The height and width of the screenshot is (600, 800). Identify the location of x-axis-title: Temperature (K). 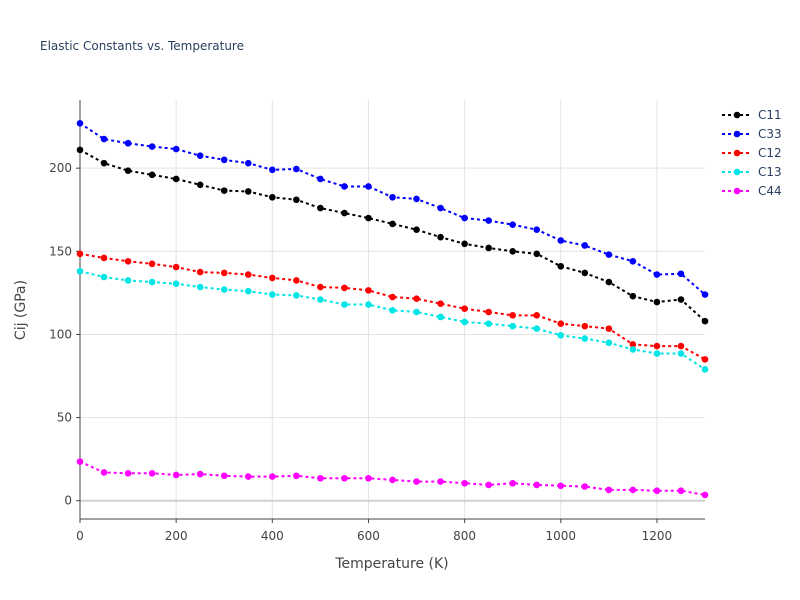
(391, 564).